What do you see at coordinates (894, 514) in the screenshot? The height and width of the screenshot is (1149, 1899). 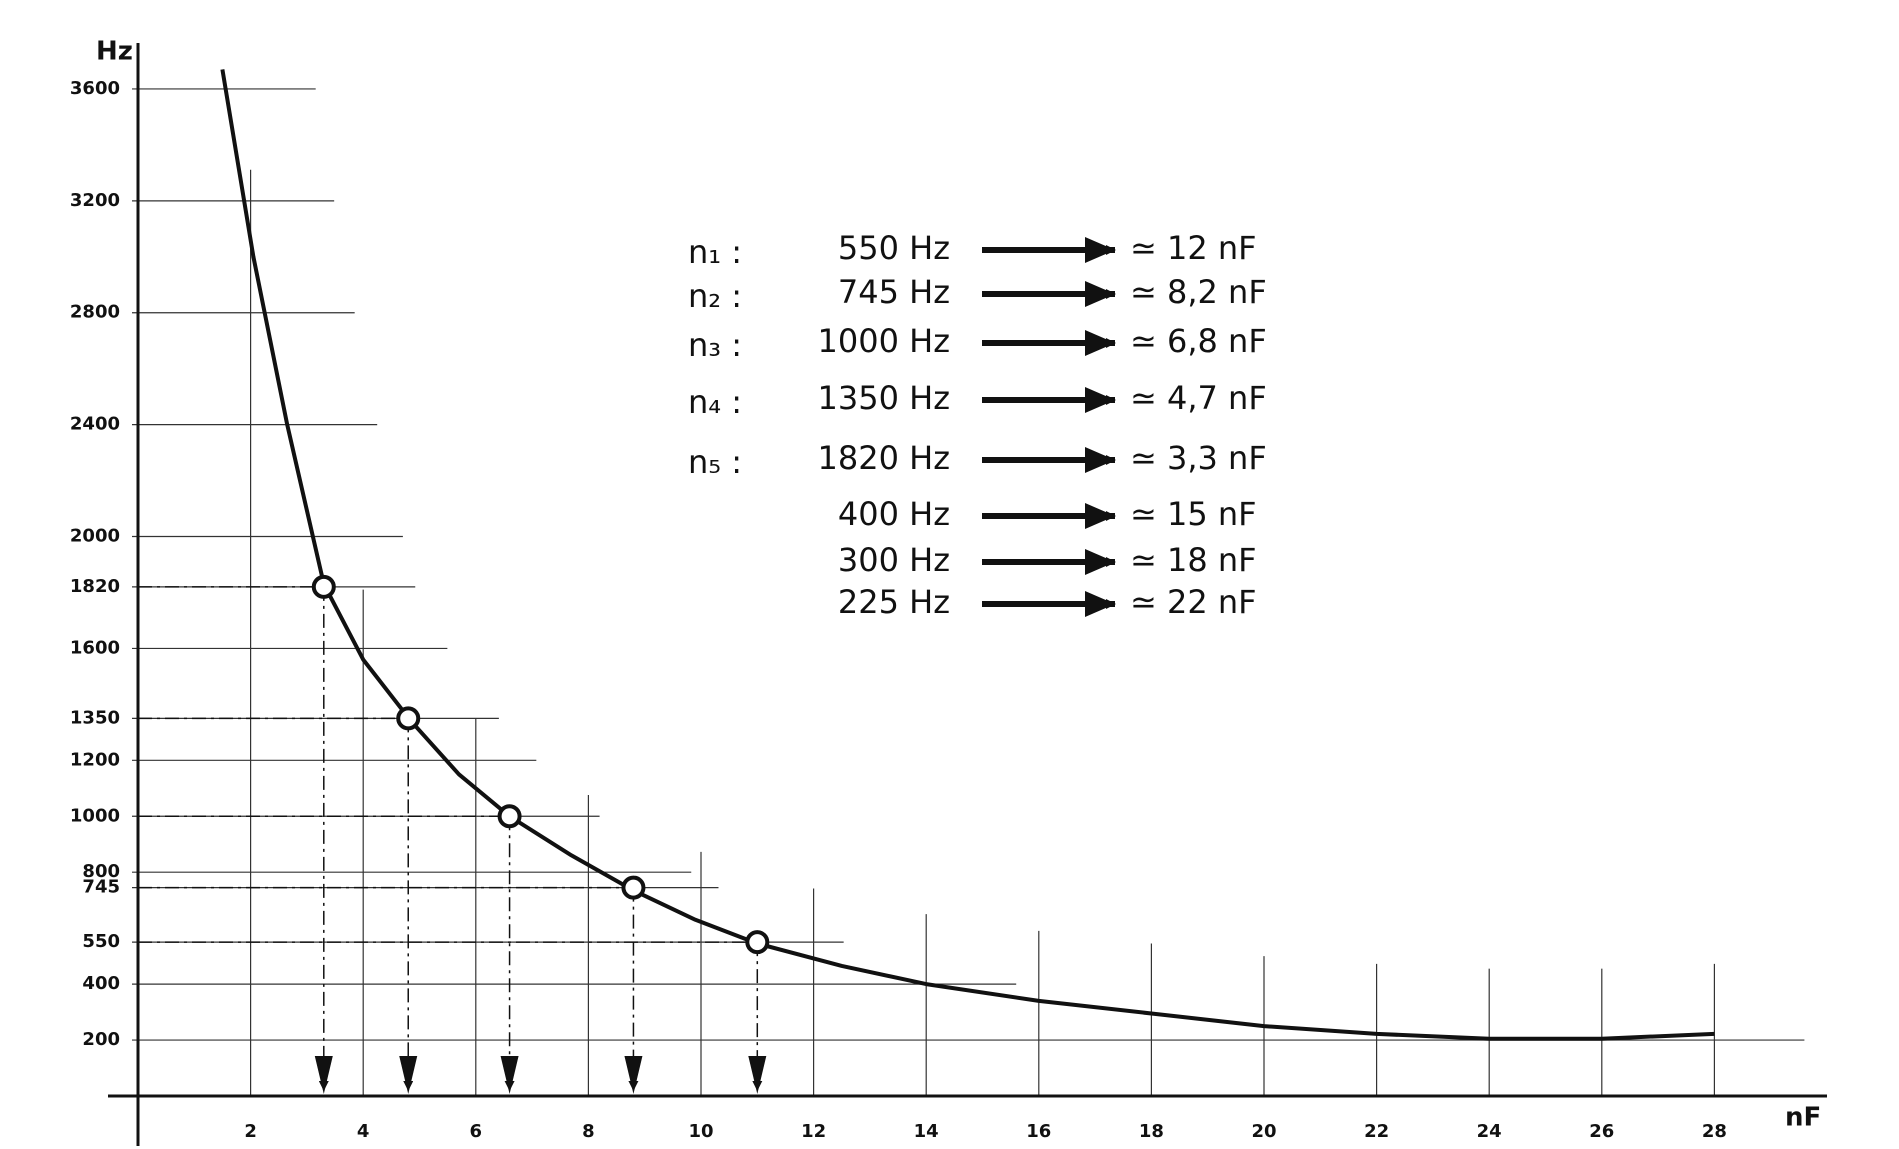 I see `table-frequency: 400 Hz` at bounding box center [894, 514].